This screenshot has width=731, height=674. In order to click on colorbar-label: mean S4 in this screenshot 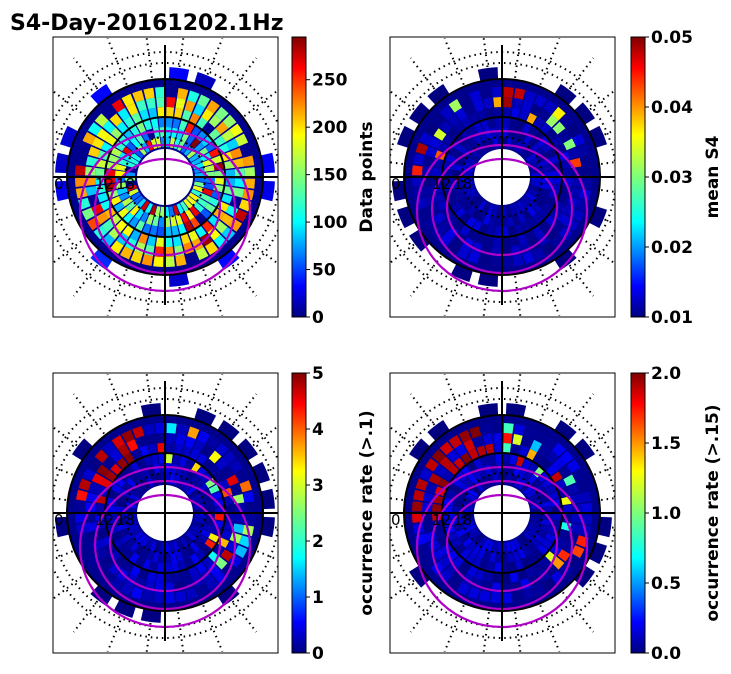, I will do `click(713, 176)`.